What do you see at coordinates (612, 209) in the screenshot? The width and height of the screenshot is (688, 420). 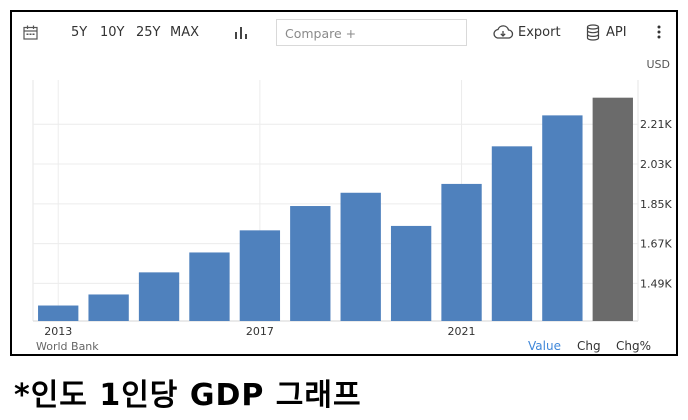 I see `bar-2024` at bounding box center [612, 209].